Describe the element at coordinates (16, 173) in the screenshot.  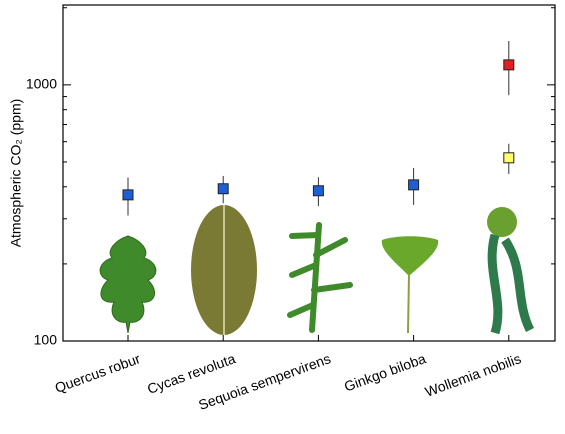
I see `y-axis-label: Atmospheric CO₂ (ppm)` at that location.